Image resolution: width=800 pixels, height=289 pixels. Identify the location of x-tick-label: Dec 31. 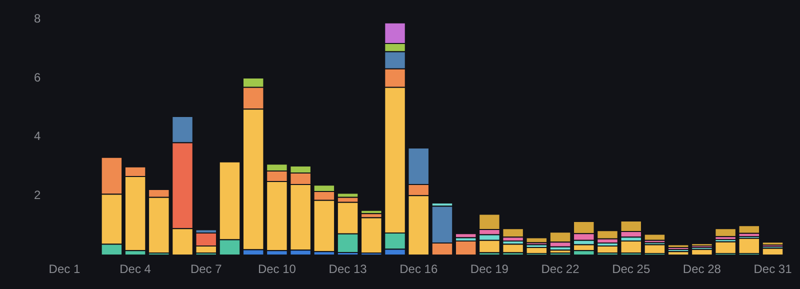
(773, 269).